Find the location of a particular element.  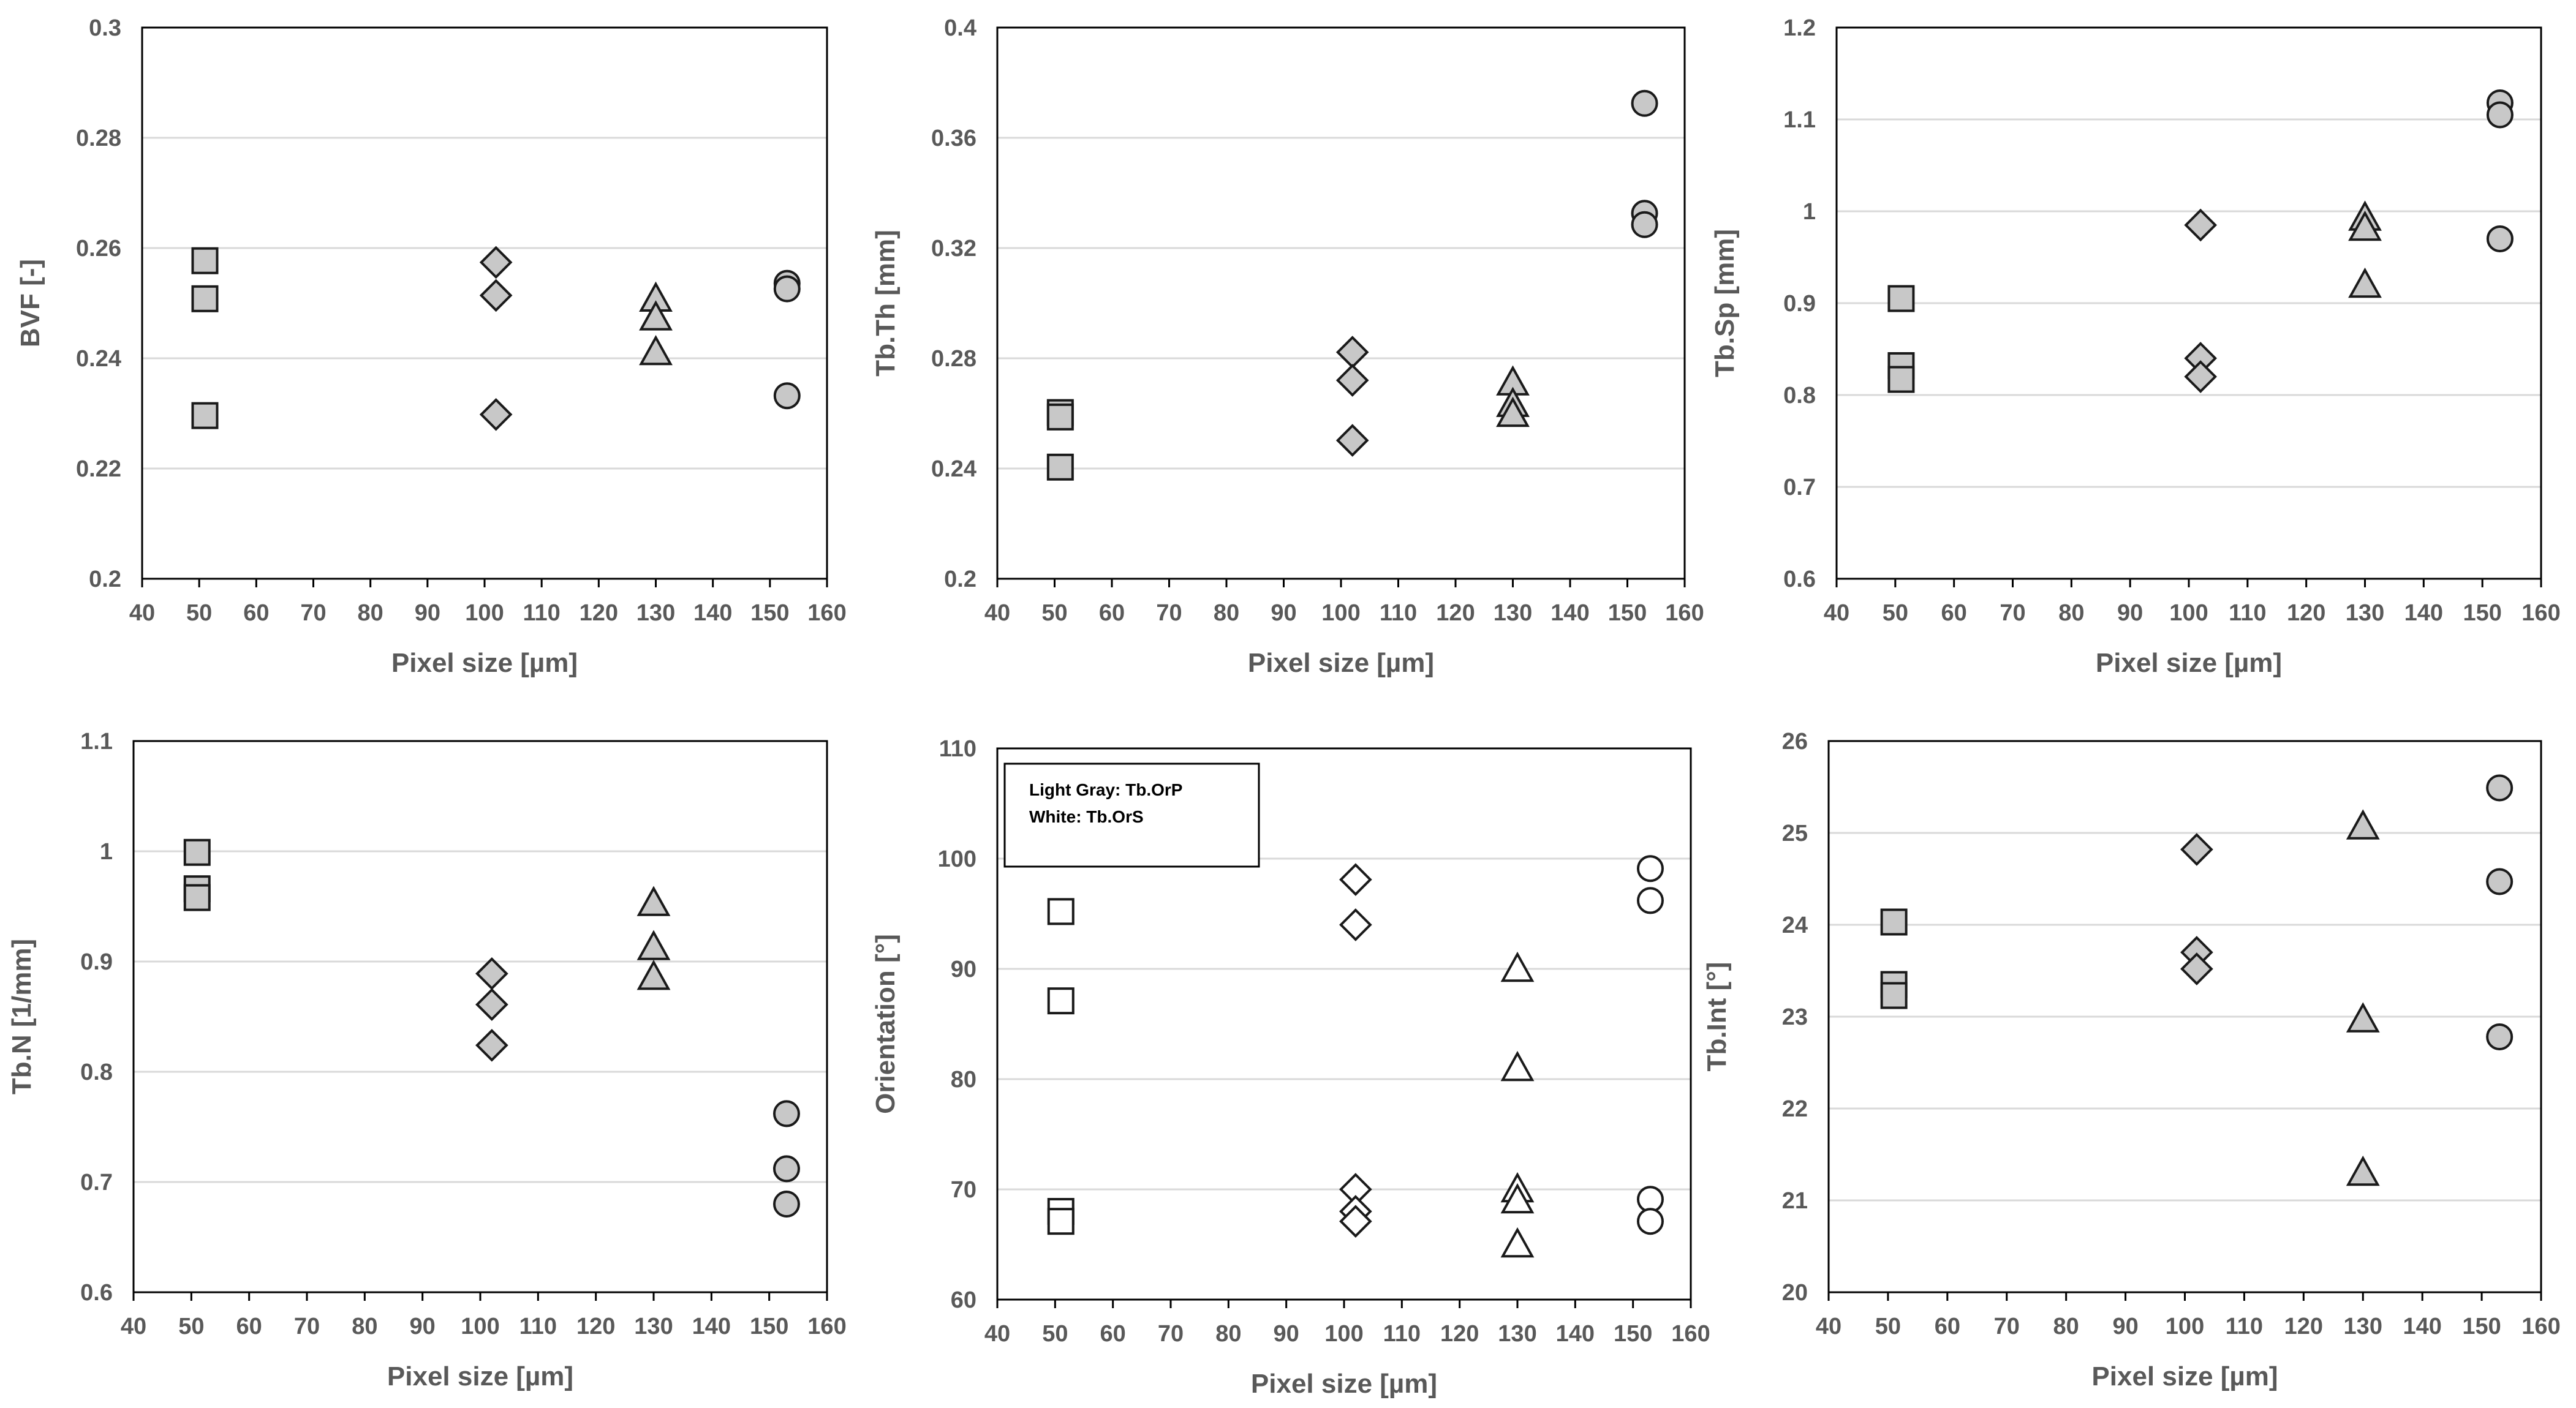

x-tick-label: 130 is located at coordinates (1513, 613).